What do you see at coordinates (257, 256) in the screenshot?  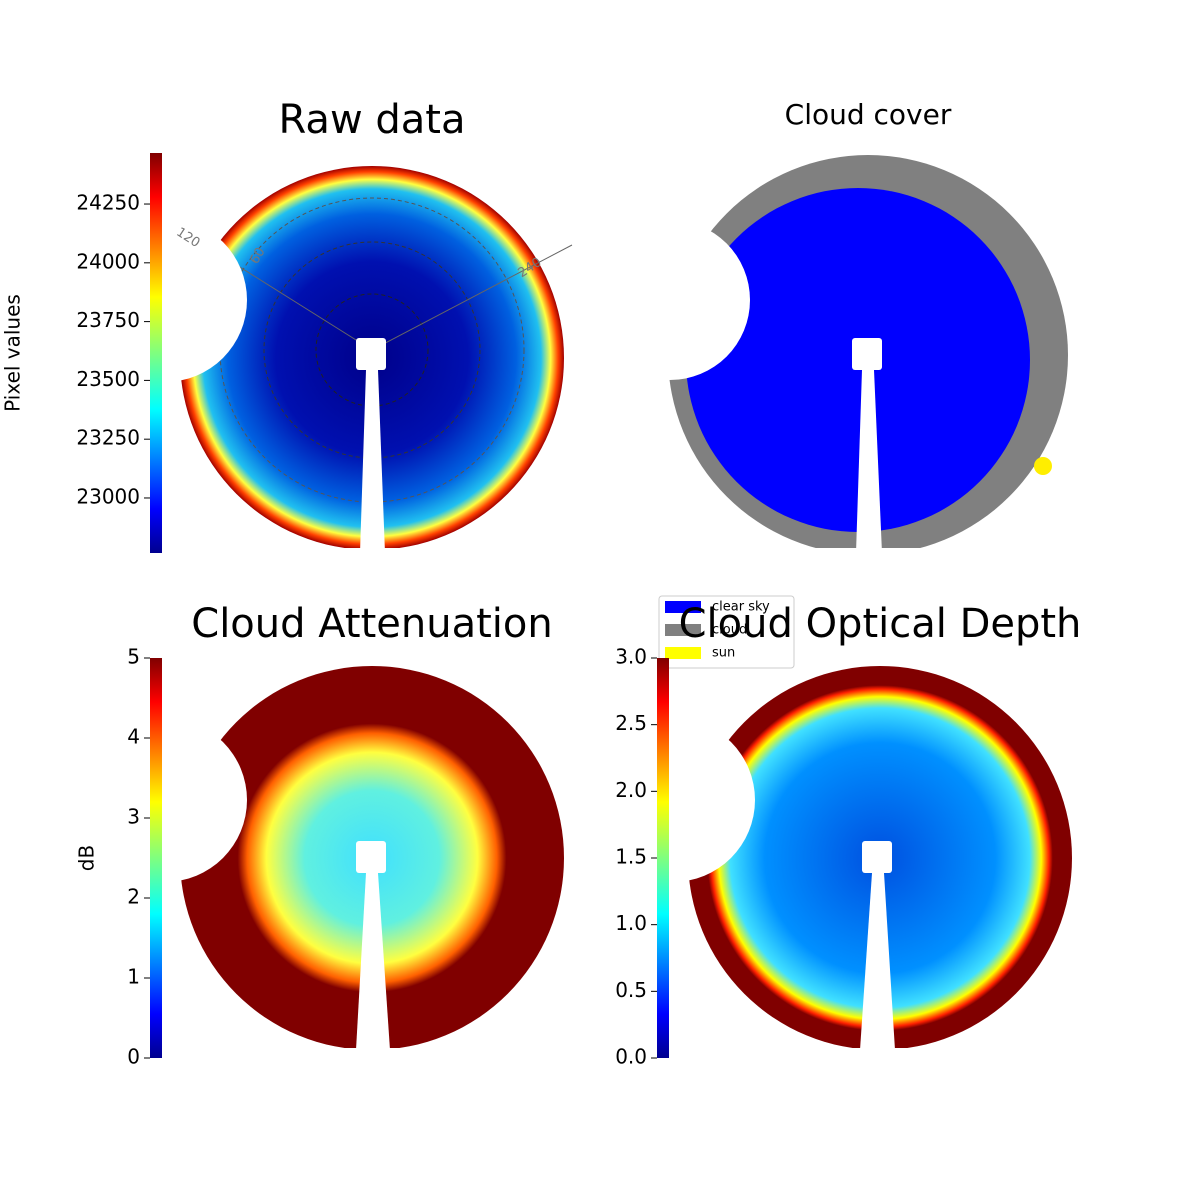 I see `polar-label: 60` at bounding box center [257, 256].